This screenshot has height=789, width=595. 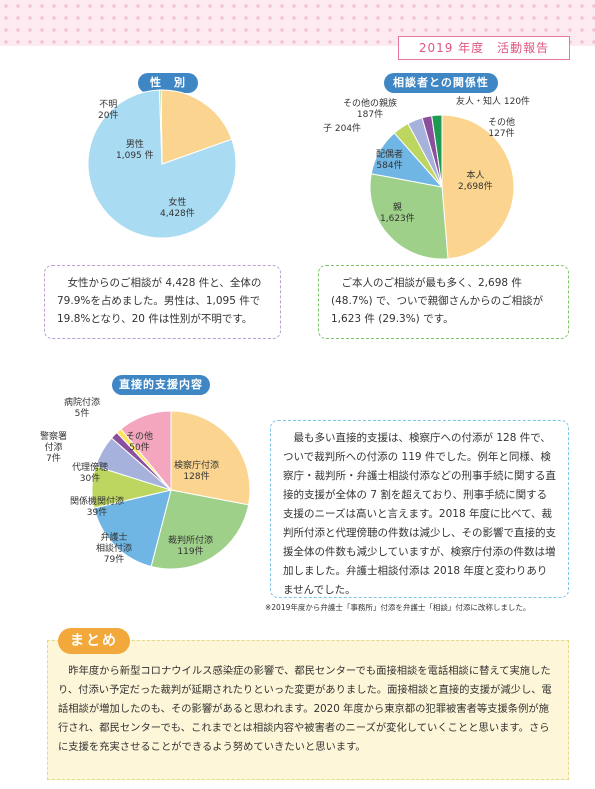 I want to click on gender-pie-chart, so click(x=162, y=164).